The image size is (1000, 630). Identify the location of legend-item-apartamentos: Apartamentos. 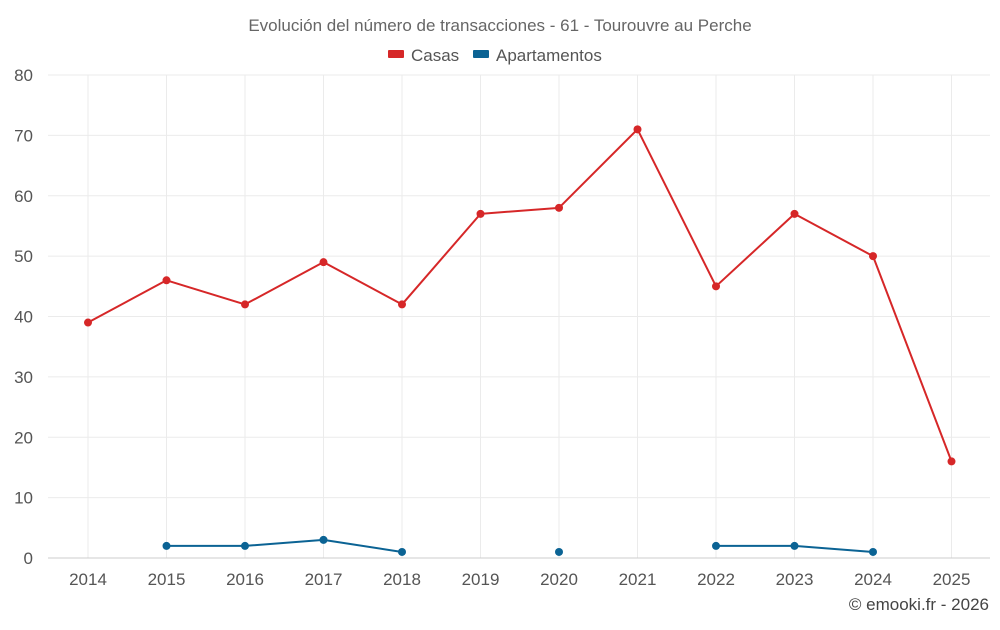
(537, 55).